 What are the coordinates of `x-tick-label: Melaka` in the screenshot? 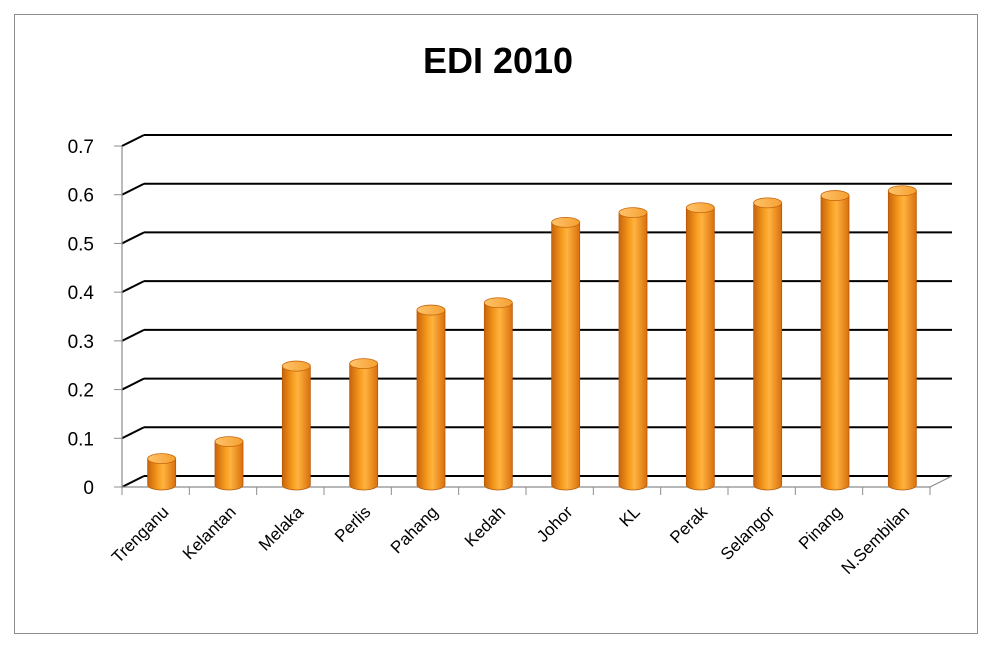 It's located at (281, 528).